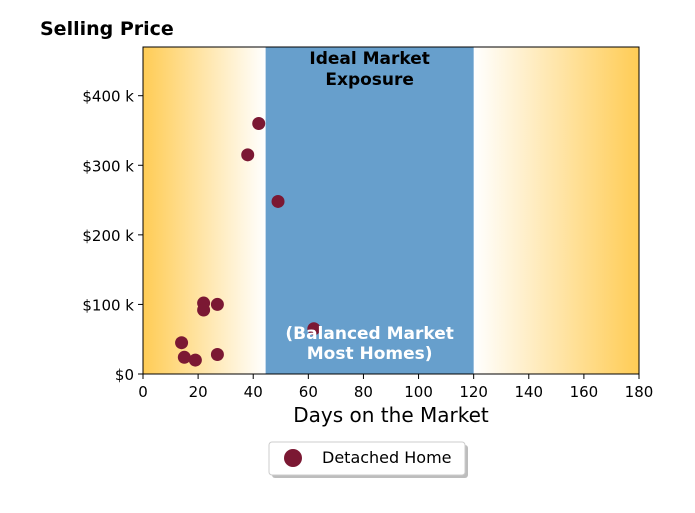 The width and height of the screenshot is (695, 513). What do you see at coordinates (198, 392) in the screenshot?
I see `x-tick-label: 20` at bounding box center [198, 392].